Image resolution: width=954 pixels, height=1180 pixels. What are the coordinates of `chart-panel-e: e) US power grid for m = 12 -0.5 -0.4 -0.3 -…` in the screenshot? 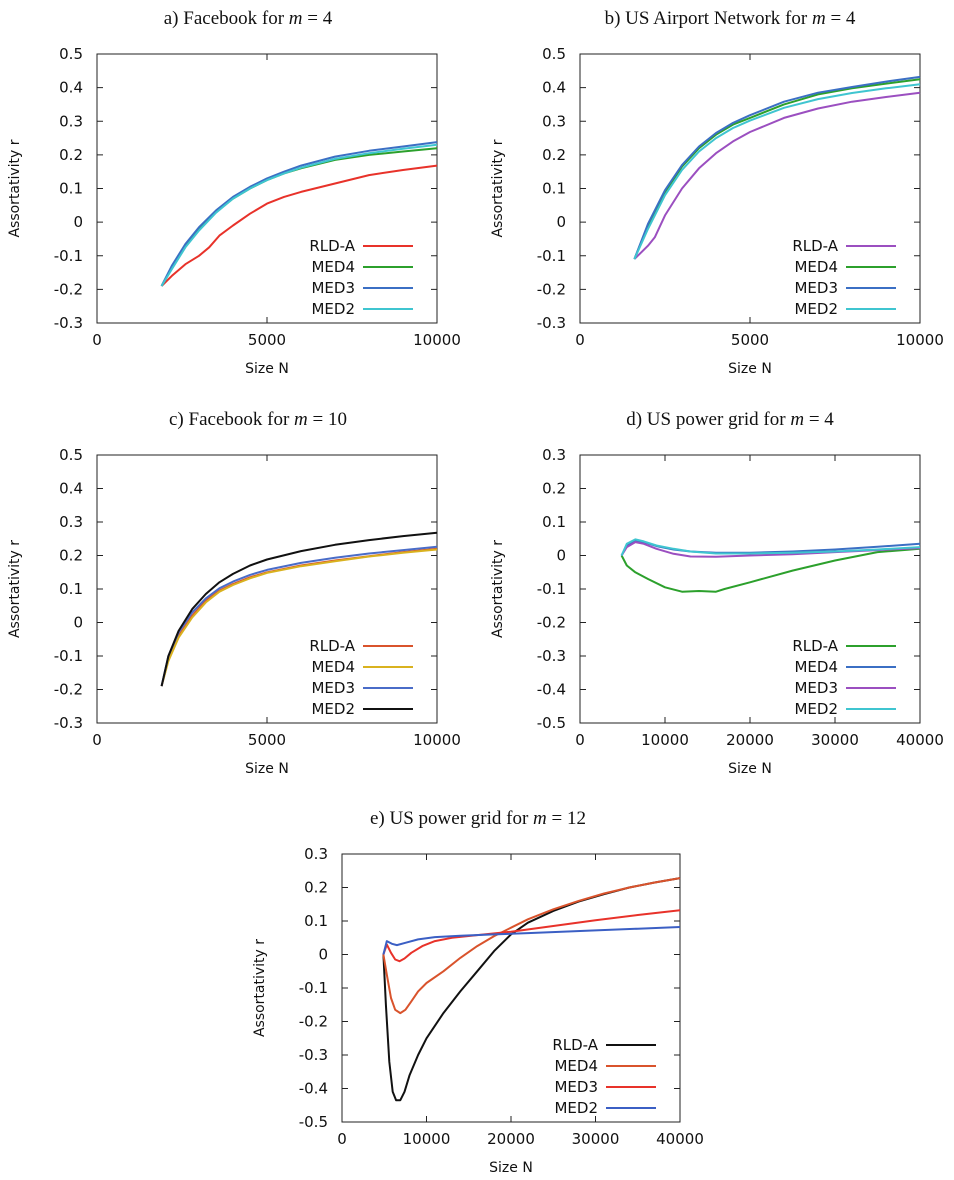 It's located at (478, 992).